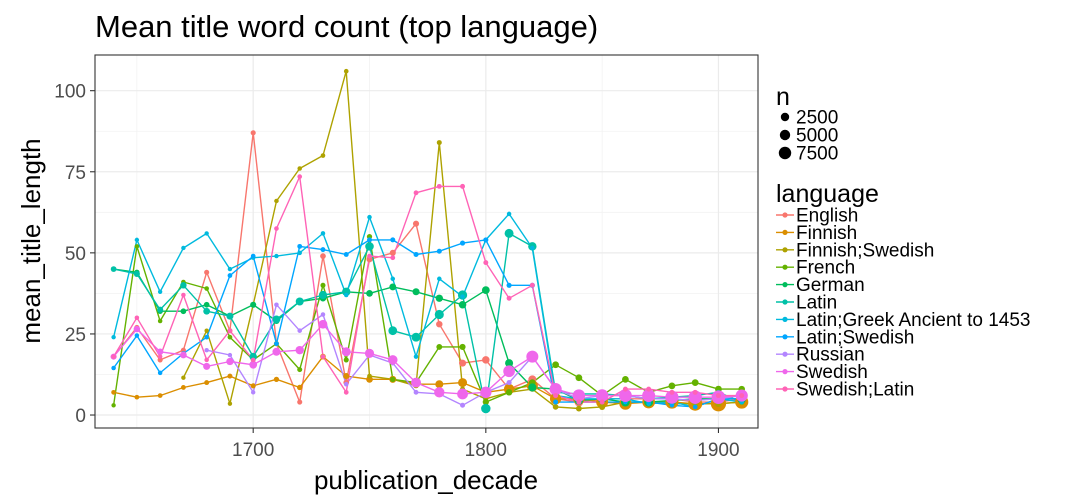  Describe the element at coordinates (830, 355) in the screenshot. I see `color-legend-label: Russian` at that location.